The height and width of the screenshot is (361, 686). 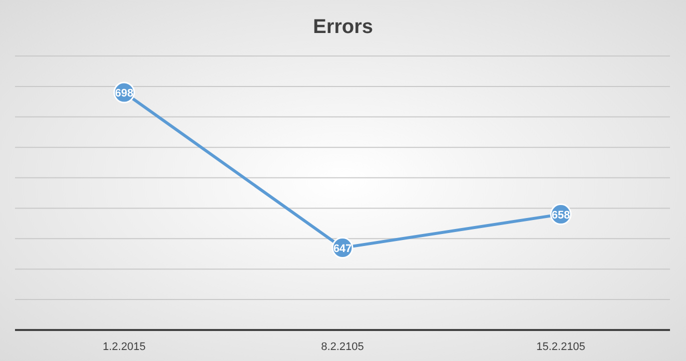 What do you see at coordinates (124, 94) in the screenshot?
I see `data-label: 698` at bounding box center [124, 94].